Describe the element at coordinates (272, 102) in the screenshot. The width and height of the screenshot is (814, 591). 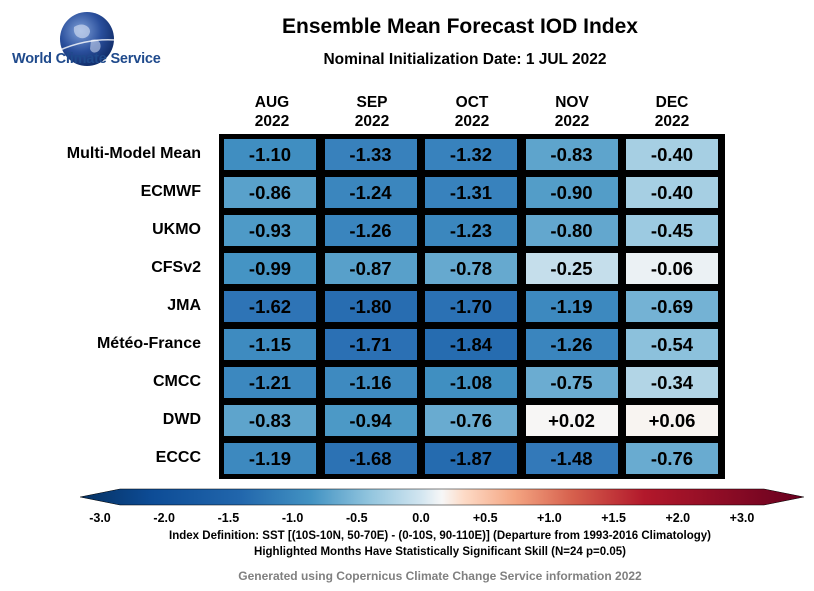
I see `column-month: AUG` at that location.